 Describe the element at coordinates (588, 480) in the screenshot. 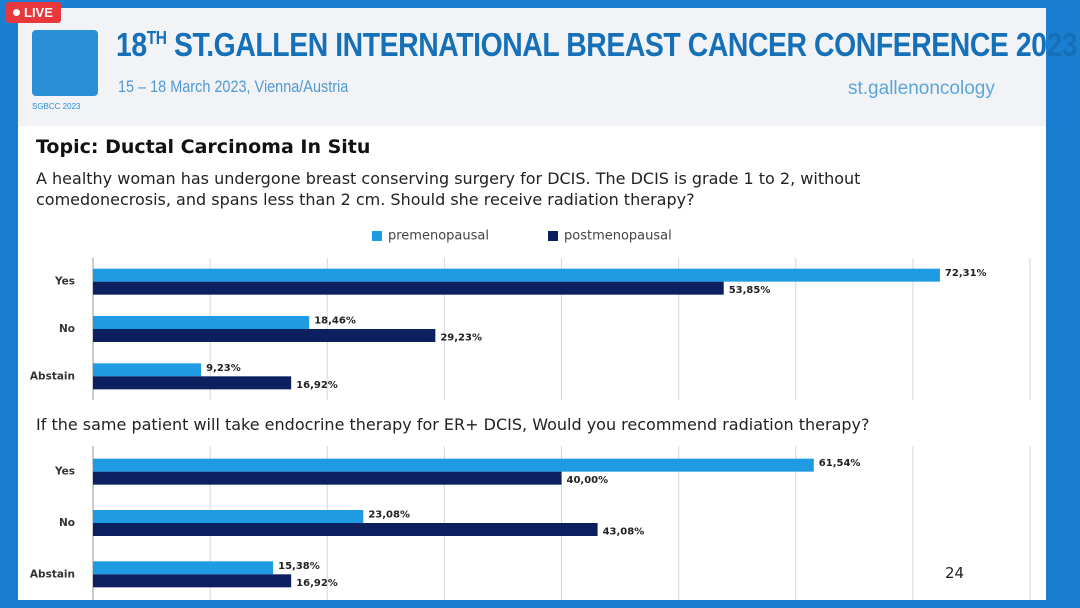

I see `value-label: 40,00%` at that location.